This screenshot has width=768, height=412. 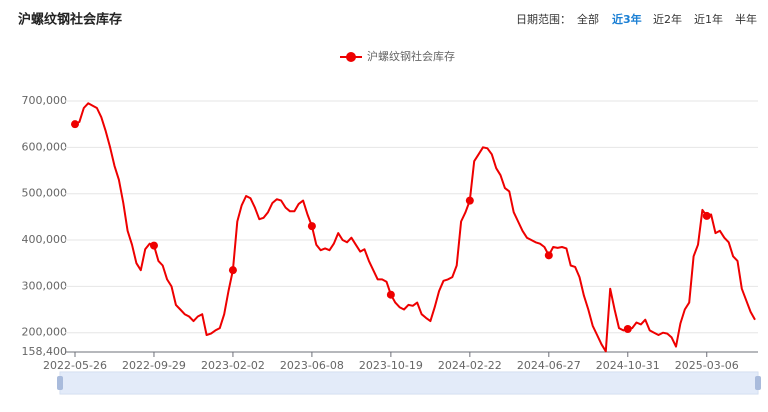 What do you see at coordinates (45, 285) in the screenshot?
I see `y-tick-label: 300,000` at bounding box center [45, 285].